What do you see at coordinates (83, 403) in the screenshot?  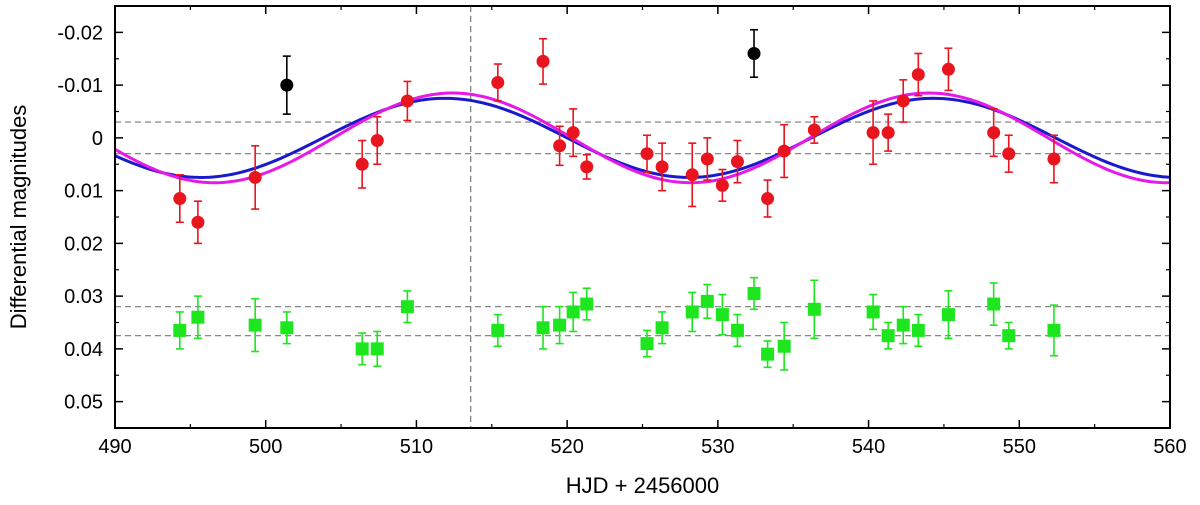 I see `y-tick-label: 0.05` at bounding box center [83, 403].